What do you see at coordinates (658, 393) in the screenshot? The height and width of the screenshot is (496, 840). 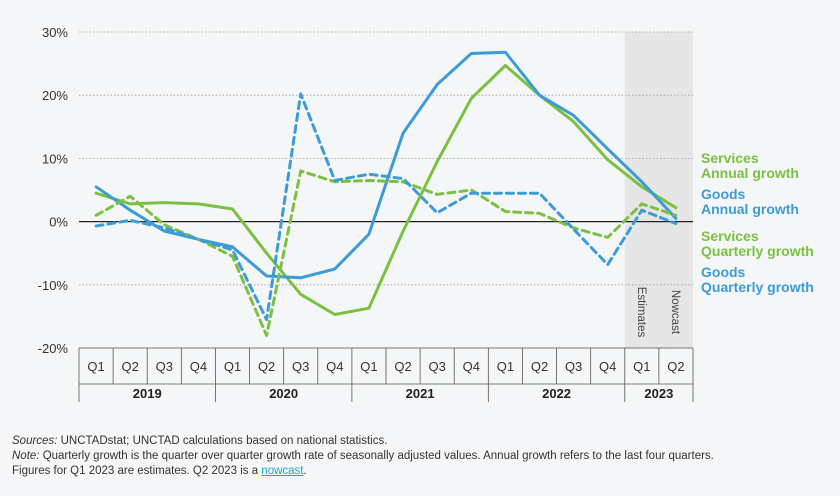 I see `year-tick-label: 2023` at bounding box center [658, 393].